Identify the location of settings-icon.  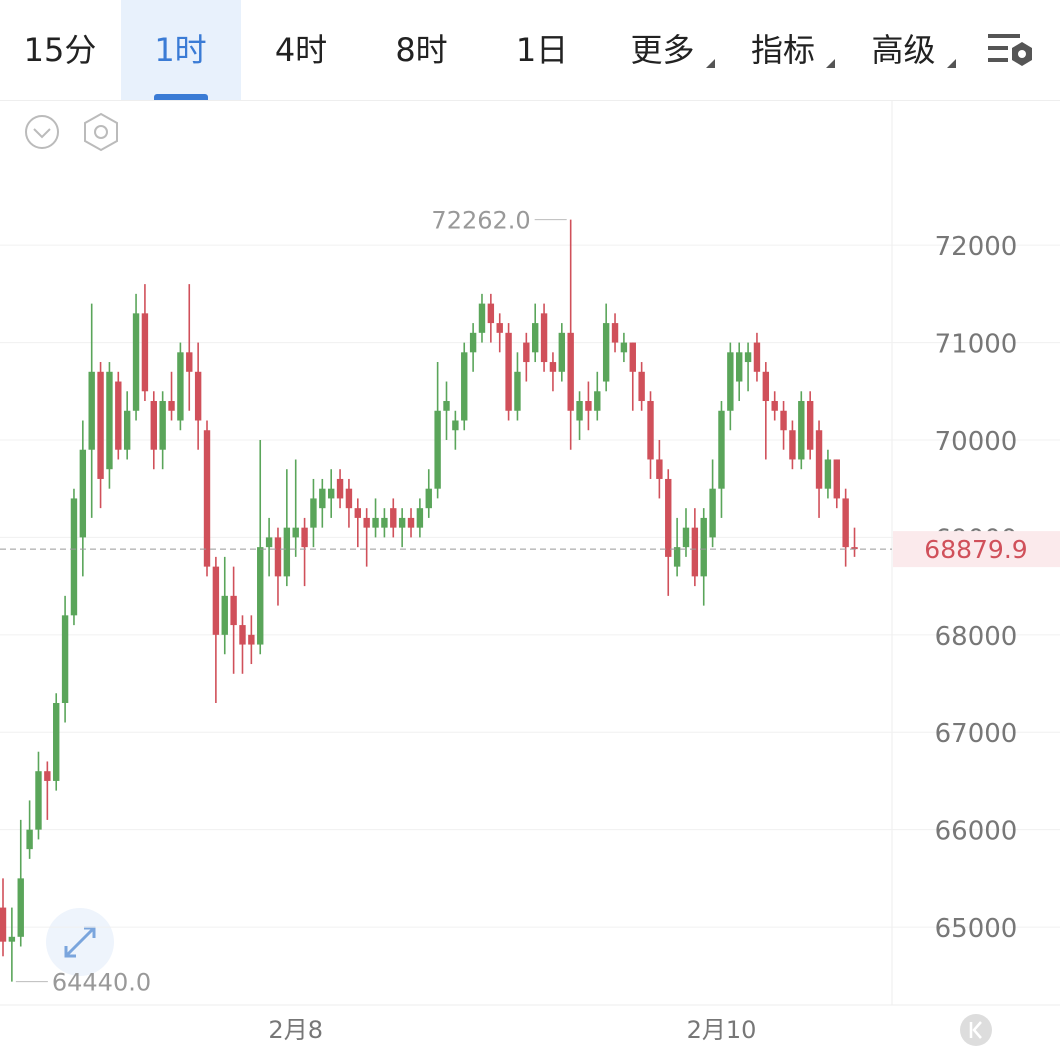
(101, 132).